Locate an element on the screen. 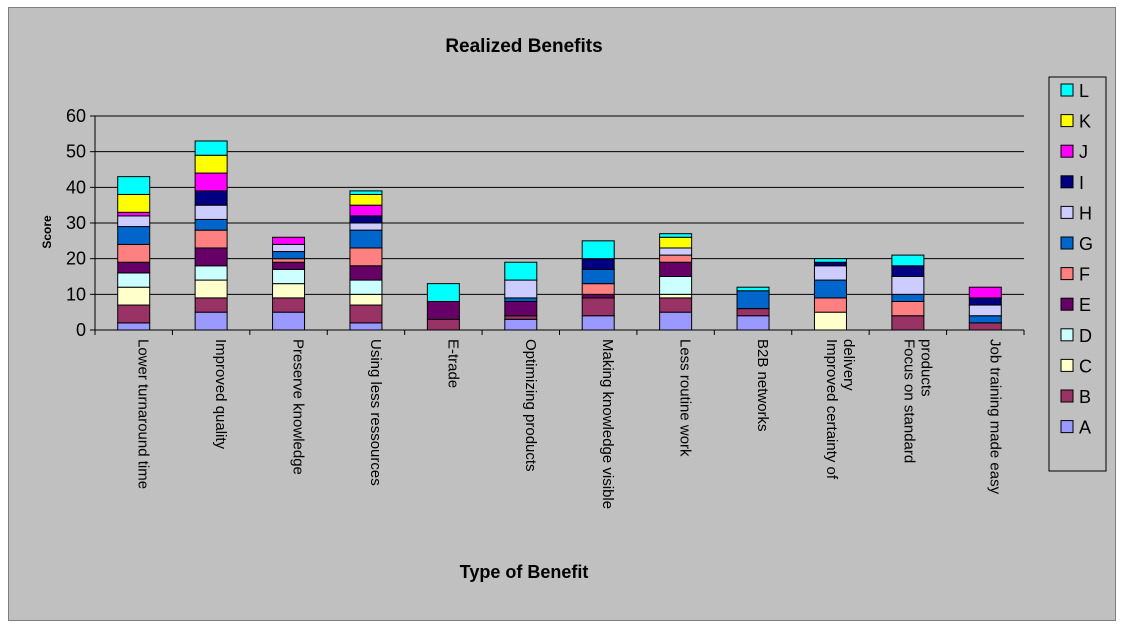  legend-label: H is located at coordinates (1085, 213).